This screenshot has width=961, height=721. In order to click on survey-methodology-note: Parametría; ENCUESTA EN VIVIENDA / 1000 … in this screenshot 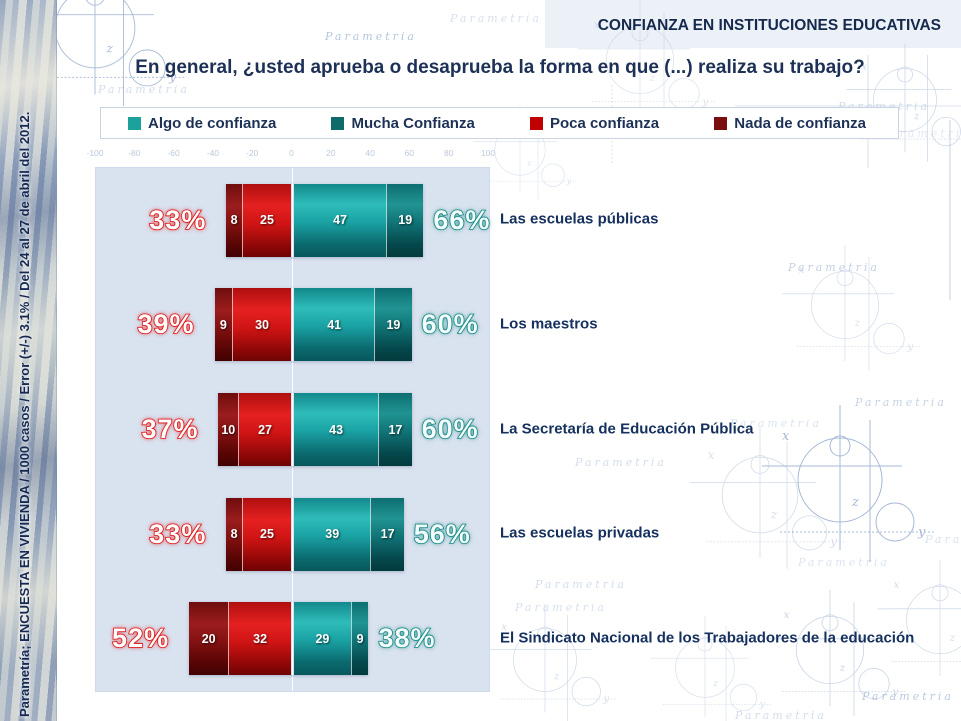, I will do `click(24, 414)`.